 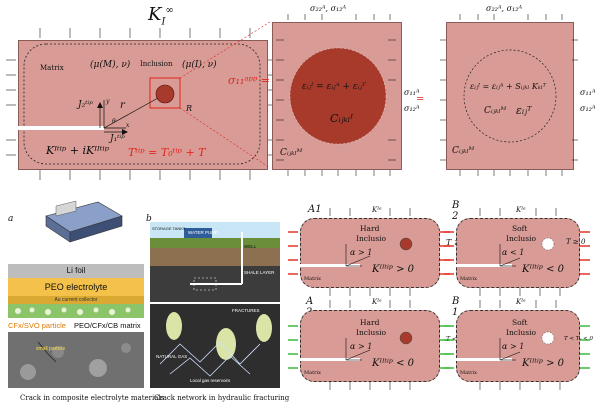 I want to click on main-specimen-panel, so click(x=143, y=105).